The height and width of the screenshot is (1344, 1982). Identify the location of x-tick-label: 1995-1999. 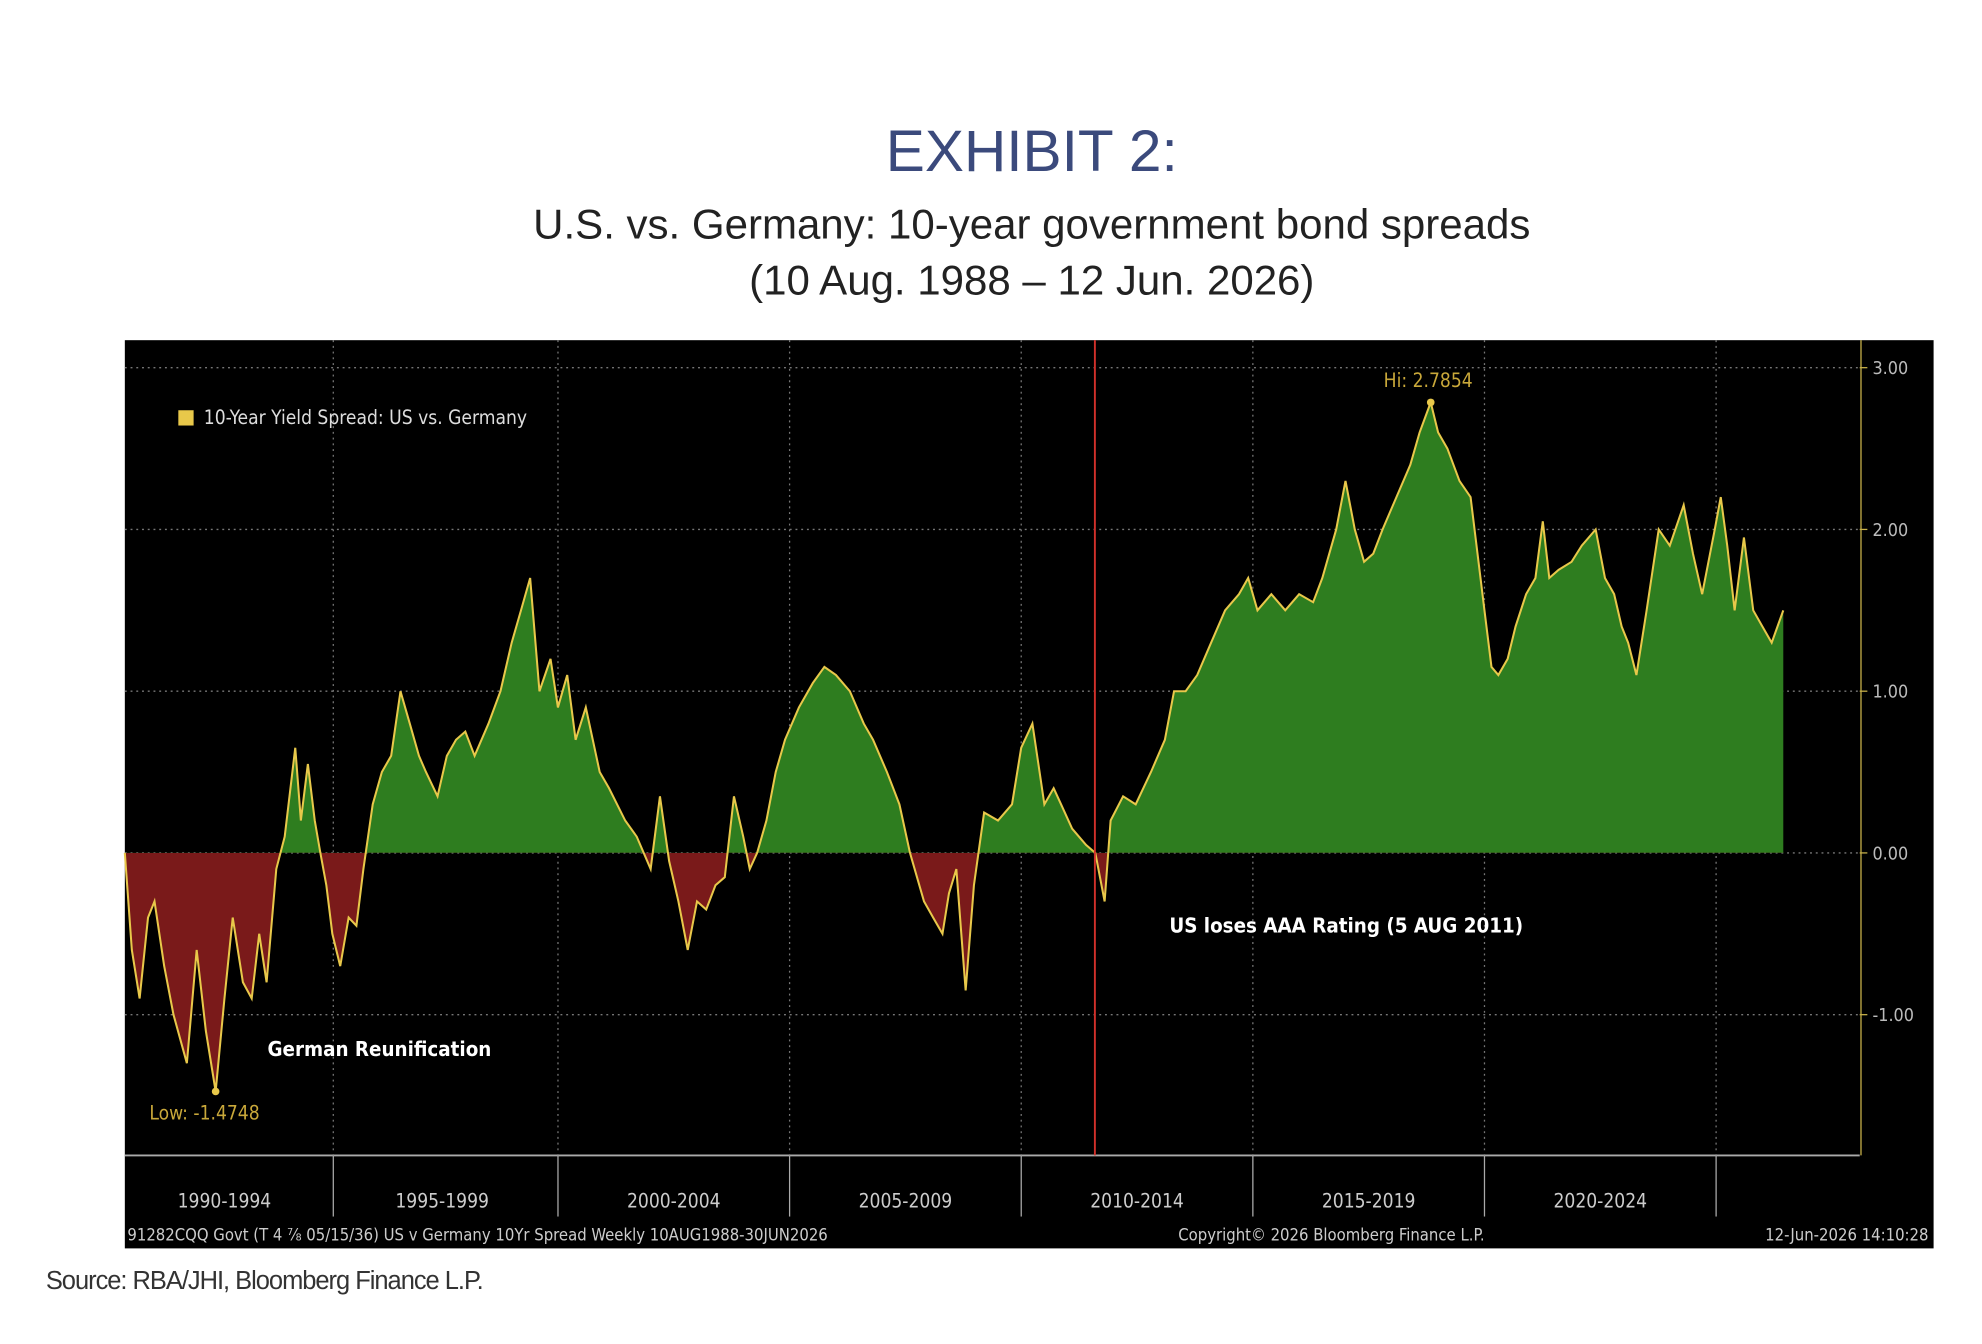
(442, 1201).